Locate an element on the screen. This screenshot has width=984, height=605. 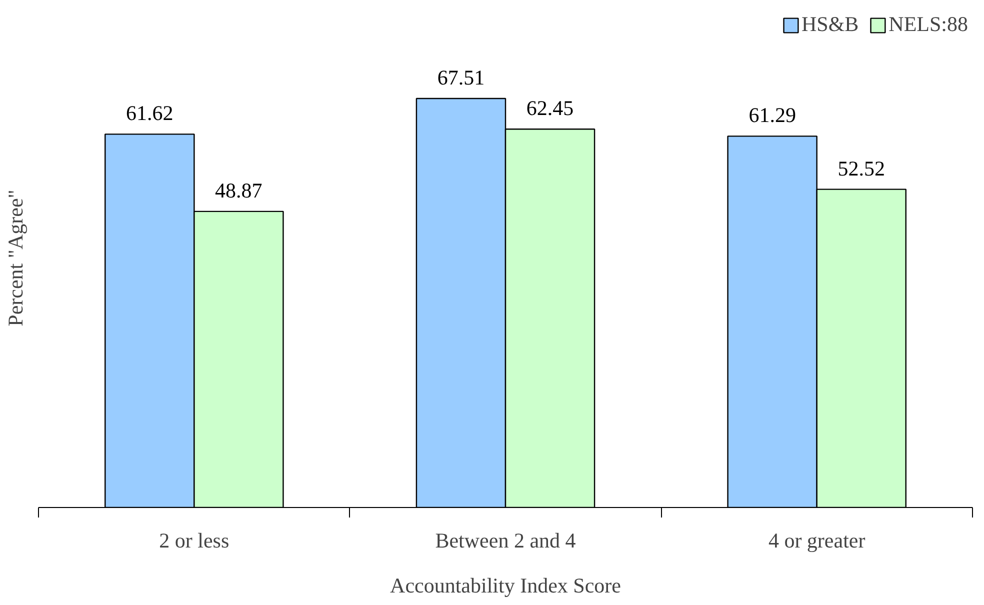
y-axis-title: Percent "Agree" is located at coordinates (16, 258).